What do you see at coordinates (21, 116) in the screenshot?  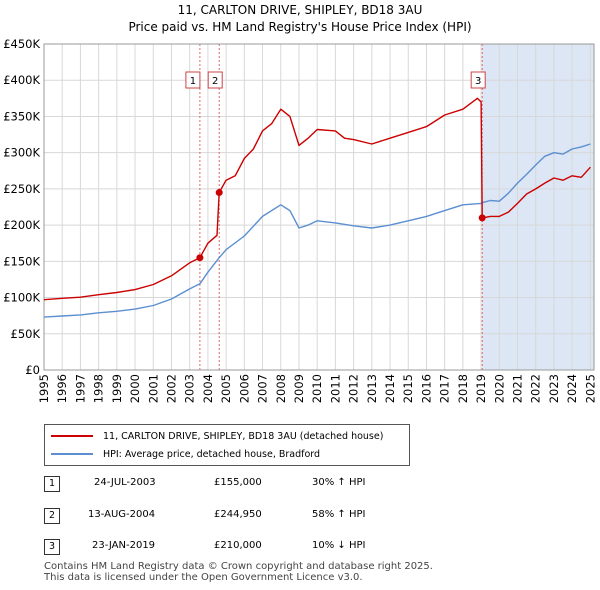 I see `y-tick-label: £350K` at bounding box center [21, 116].